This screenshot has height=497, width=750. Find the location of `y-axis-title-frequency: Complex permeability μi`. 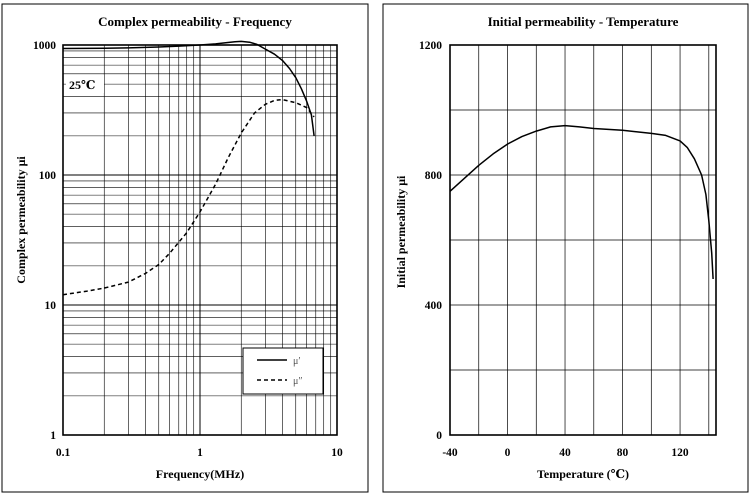

y-axis-title-frequency: Complex permeability μi is located at coordinates (21, 220).